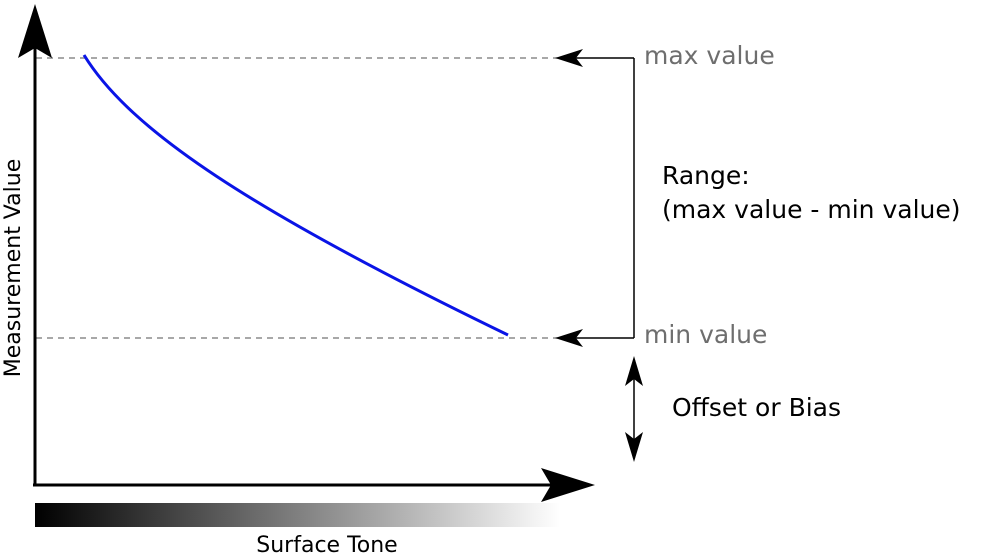 The width and height of the screenshot is (989, 553). I want to click on range-title: Range:, so click(706, 175).